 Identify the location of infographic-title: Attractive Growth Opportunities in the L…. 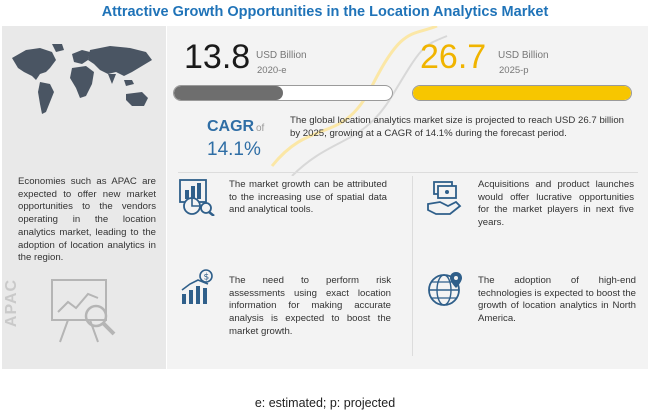
(325, 12).